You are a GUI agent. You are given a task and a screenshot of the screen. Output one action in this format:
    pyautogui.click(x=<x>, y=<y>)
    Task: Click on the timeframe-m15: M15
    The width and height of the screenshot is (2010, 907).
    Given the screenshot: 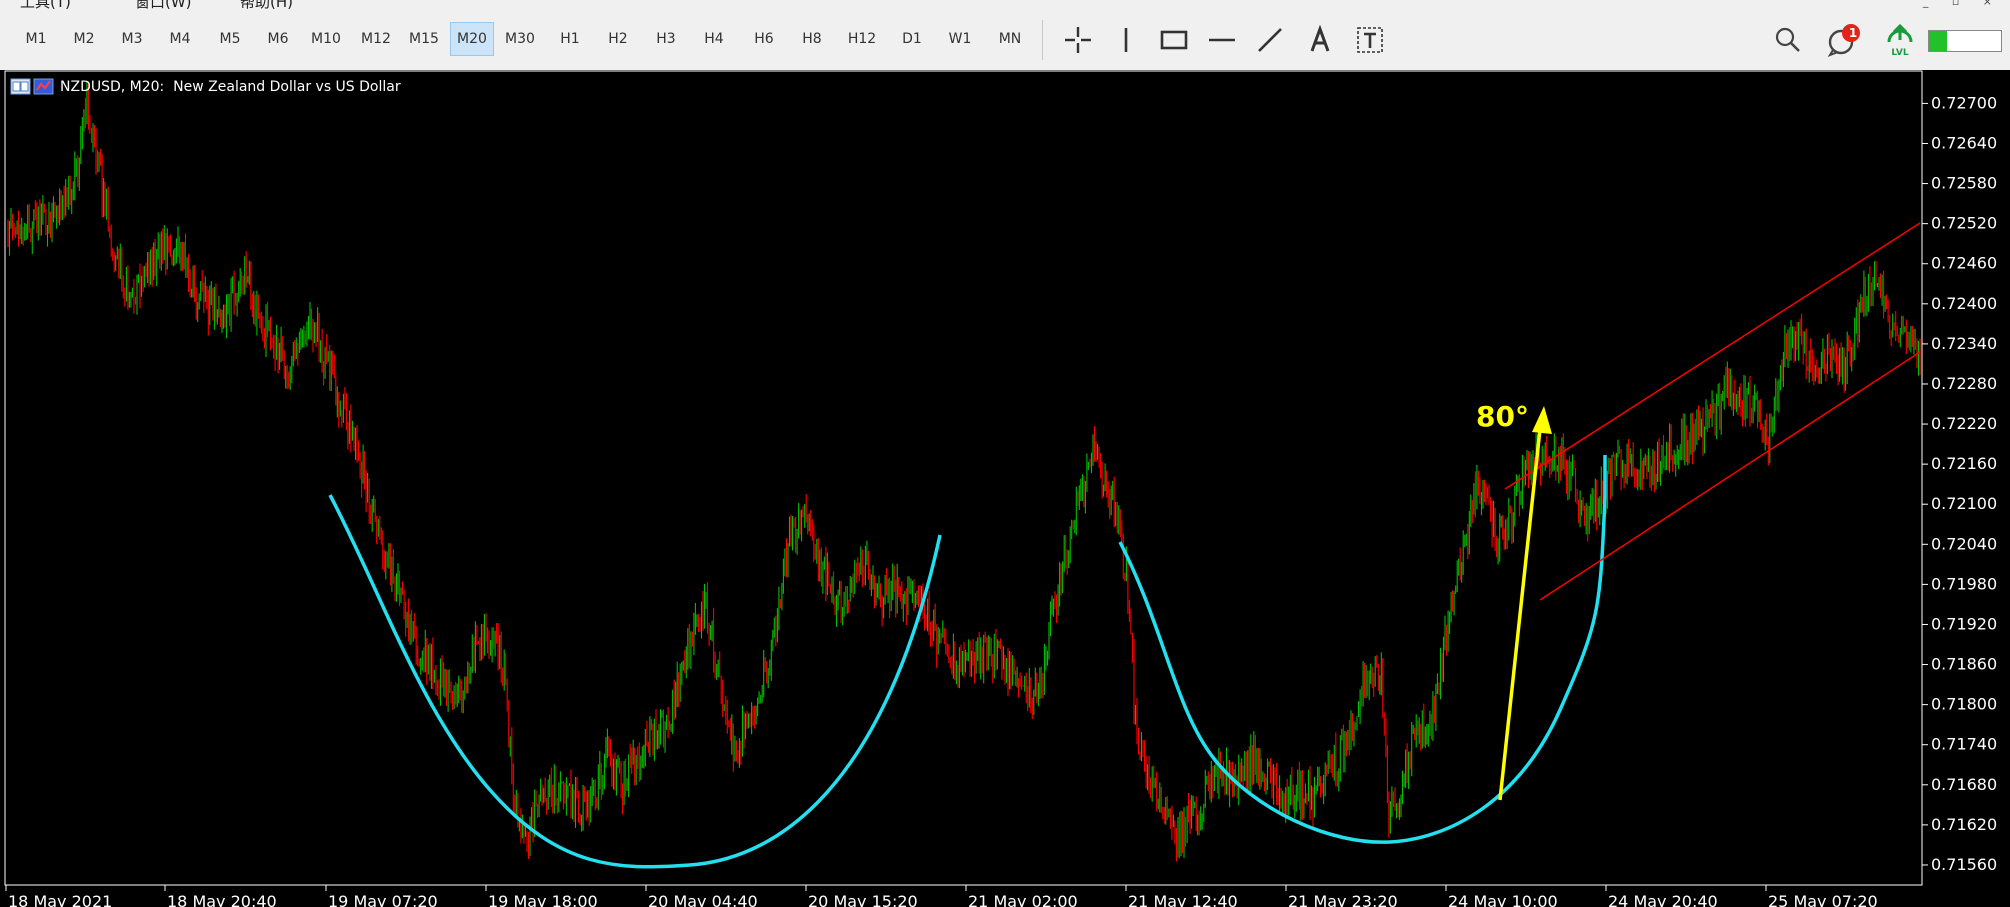 What is the action you would take?
    pyautogui.click(x=424, y=39)
    